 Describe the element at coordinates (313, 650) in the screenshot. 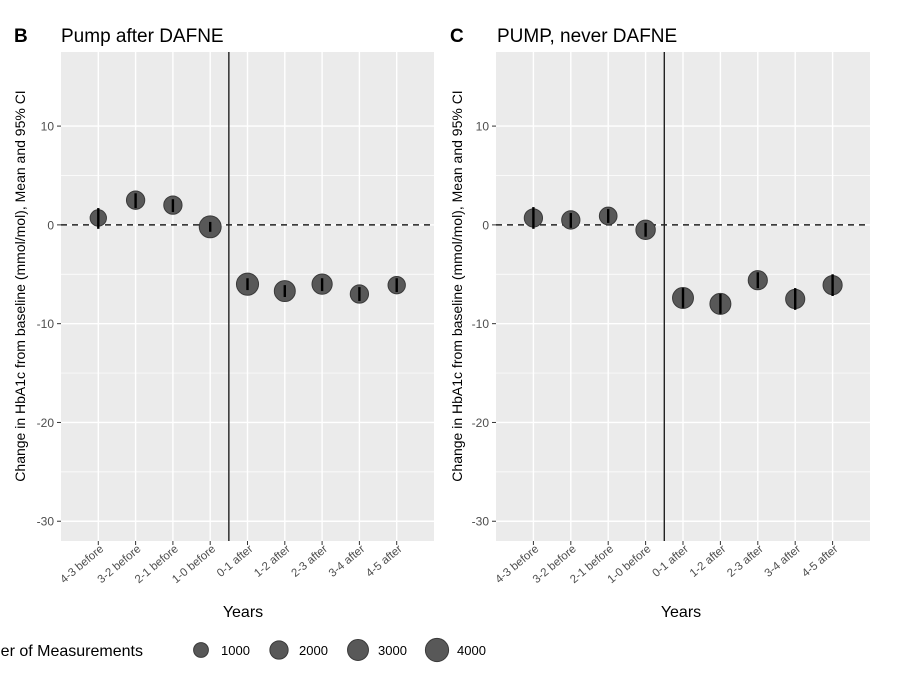

I see `legend-label: 2000` at that location.